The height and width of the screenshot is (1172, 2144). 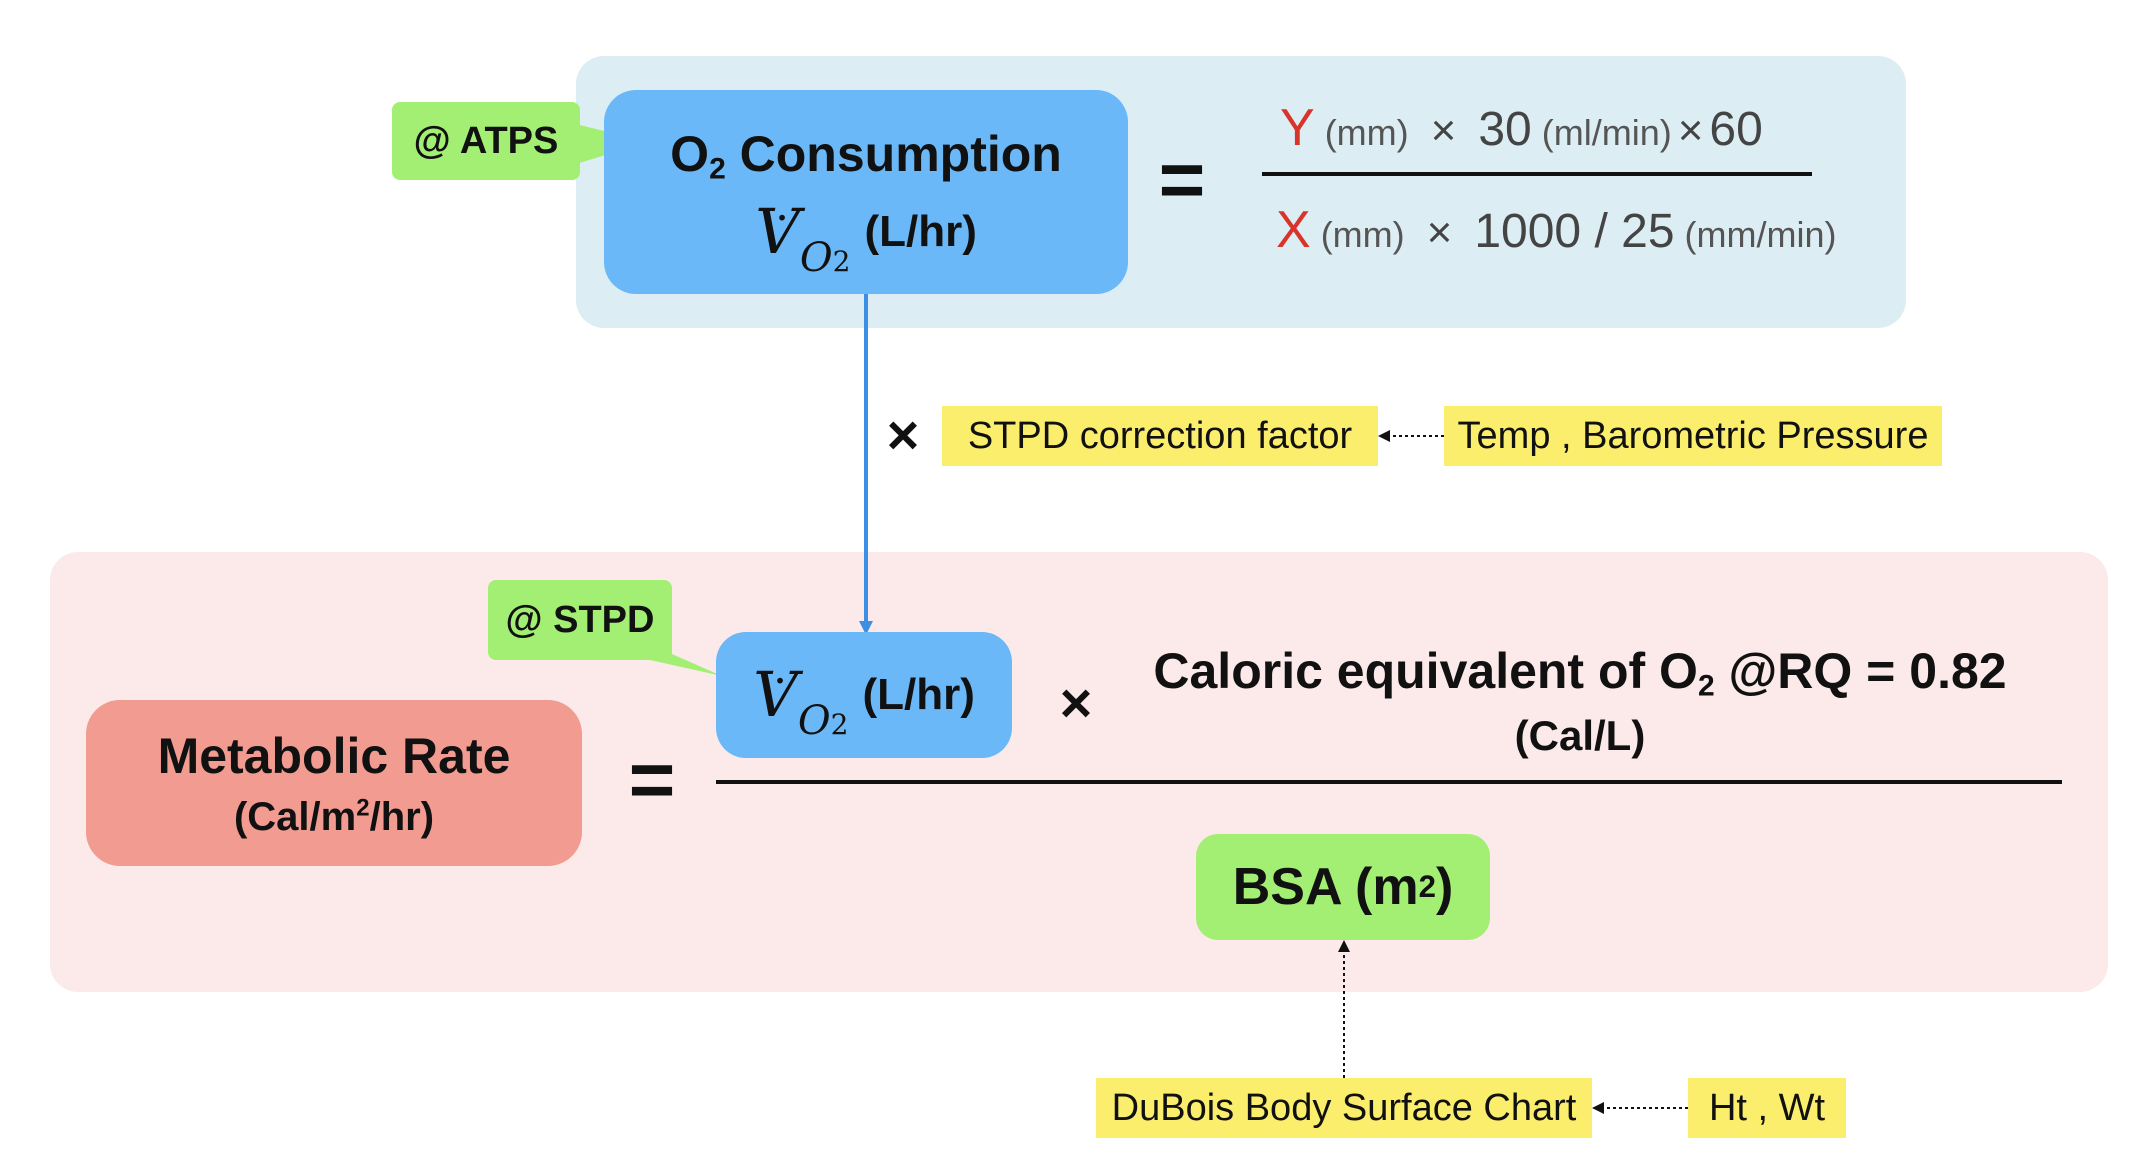 What do you see at coordinates (580, 620) in the screenshot?
I see `stpd-tag: @ STPD` at bounding box center [580, 620].